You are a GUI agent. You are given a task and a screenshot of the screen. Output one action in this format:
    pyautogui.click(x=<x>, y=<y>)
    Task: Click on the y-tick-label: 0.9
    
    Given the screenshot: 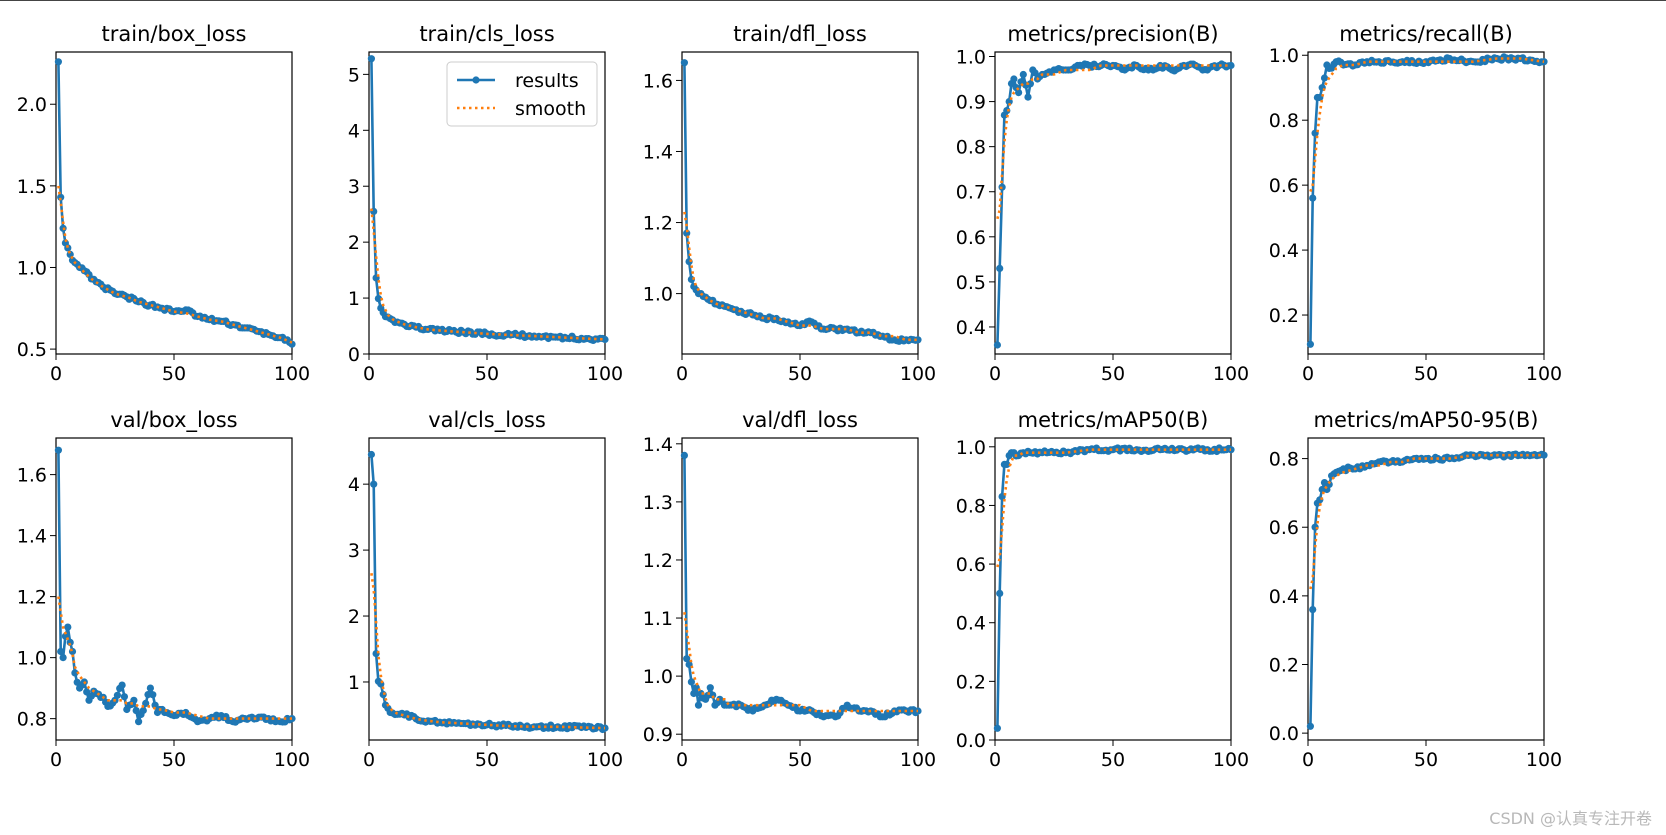 What is the action you would take?
    pyautogui.click(x=658, y=735)
    